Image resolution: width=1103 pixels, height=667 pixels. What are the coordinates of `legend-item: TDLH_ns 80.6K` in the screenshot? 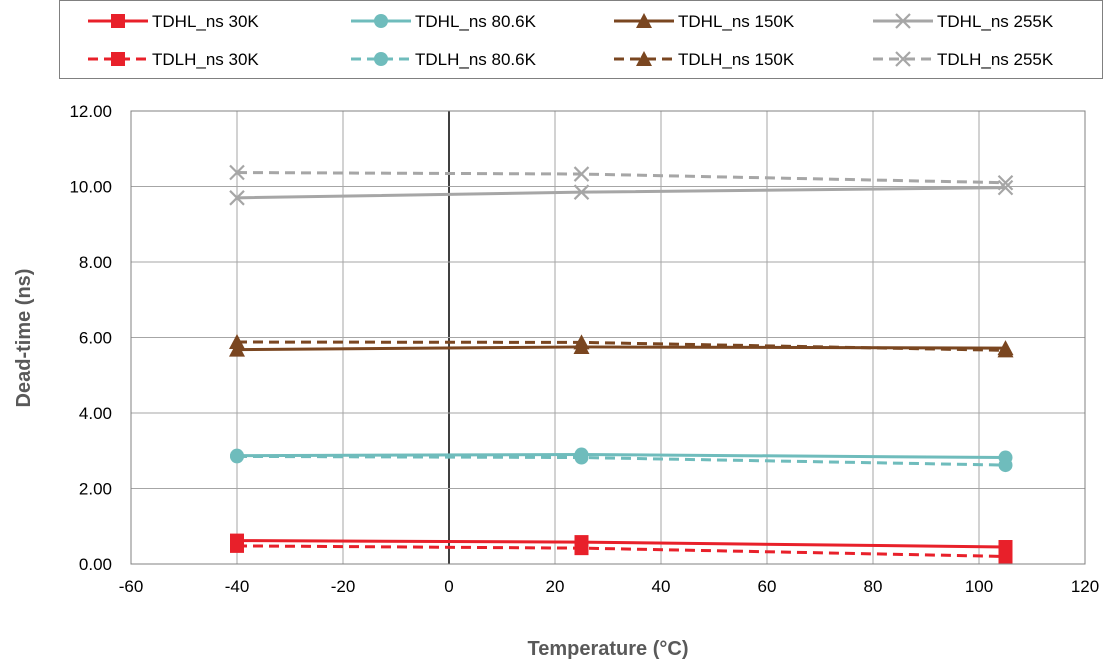 It's located at (444, 59).